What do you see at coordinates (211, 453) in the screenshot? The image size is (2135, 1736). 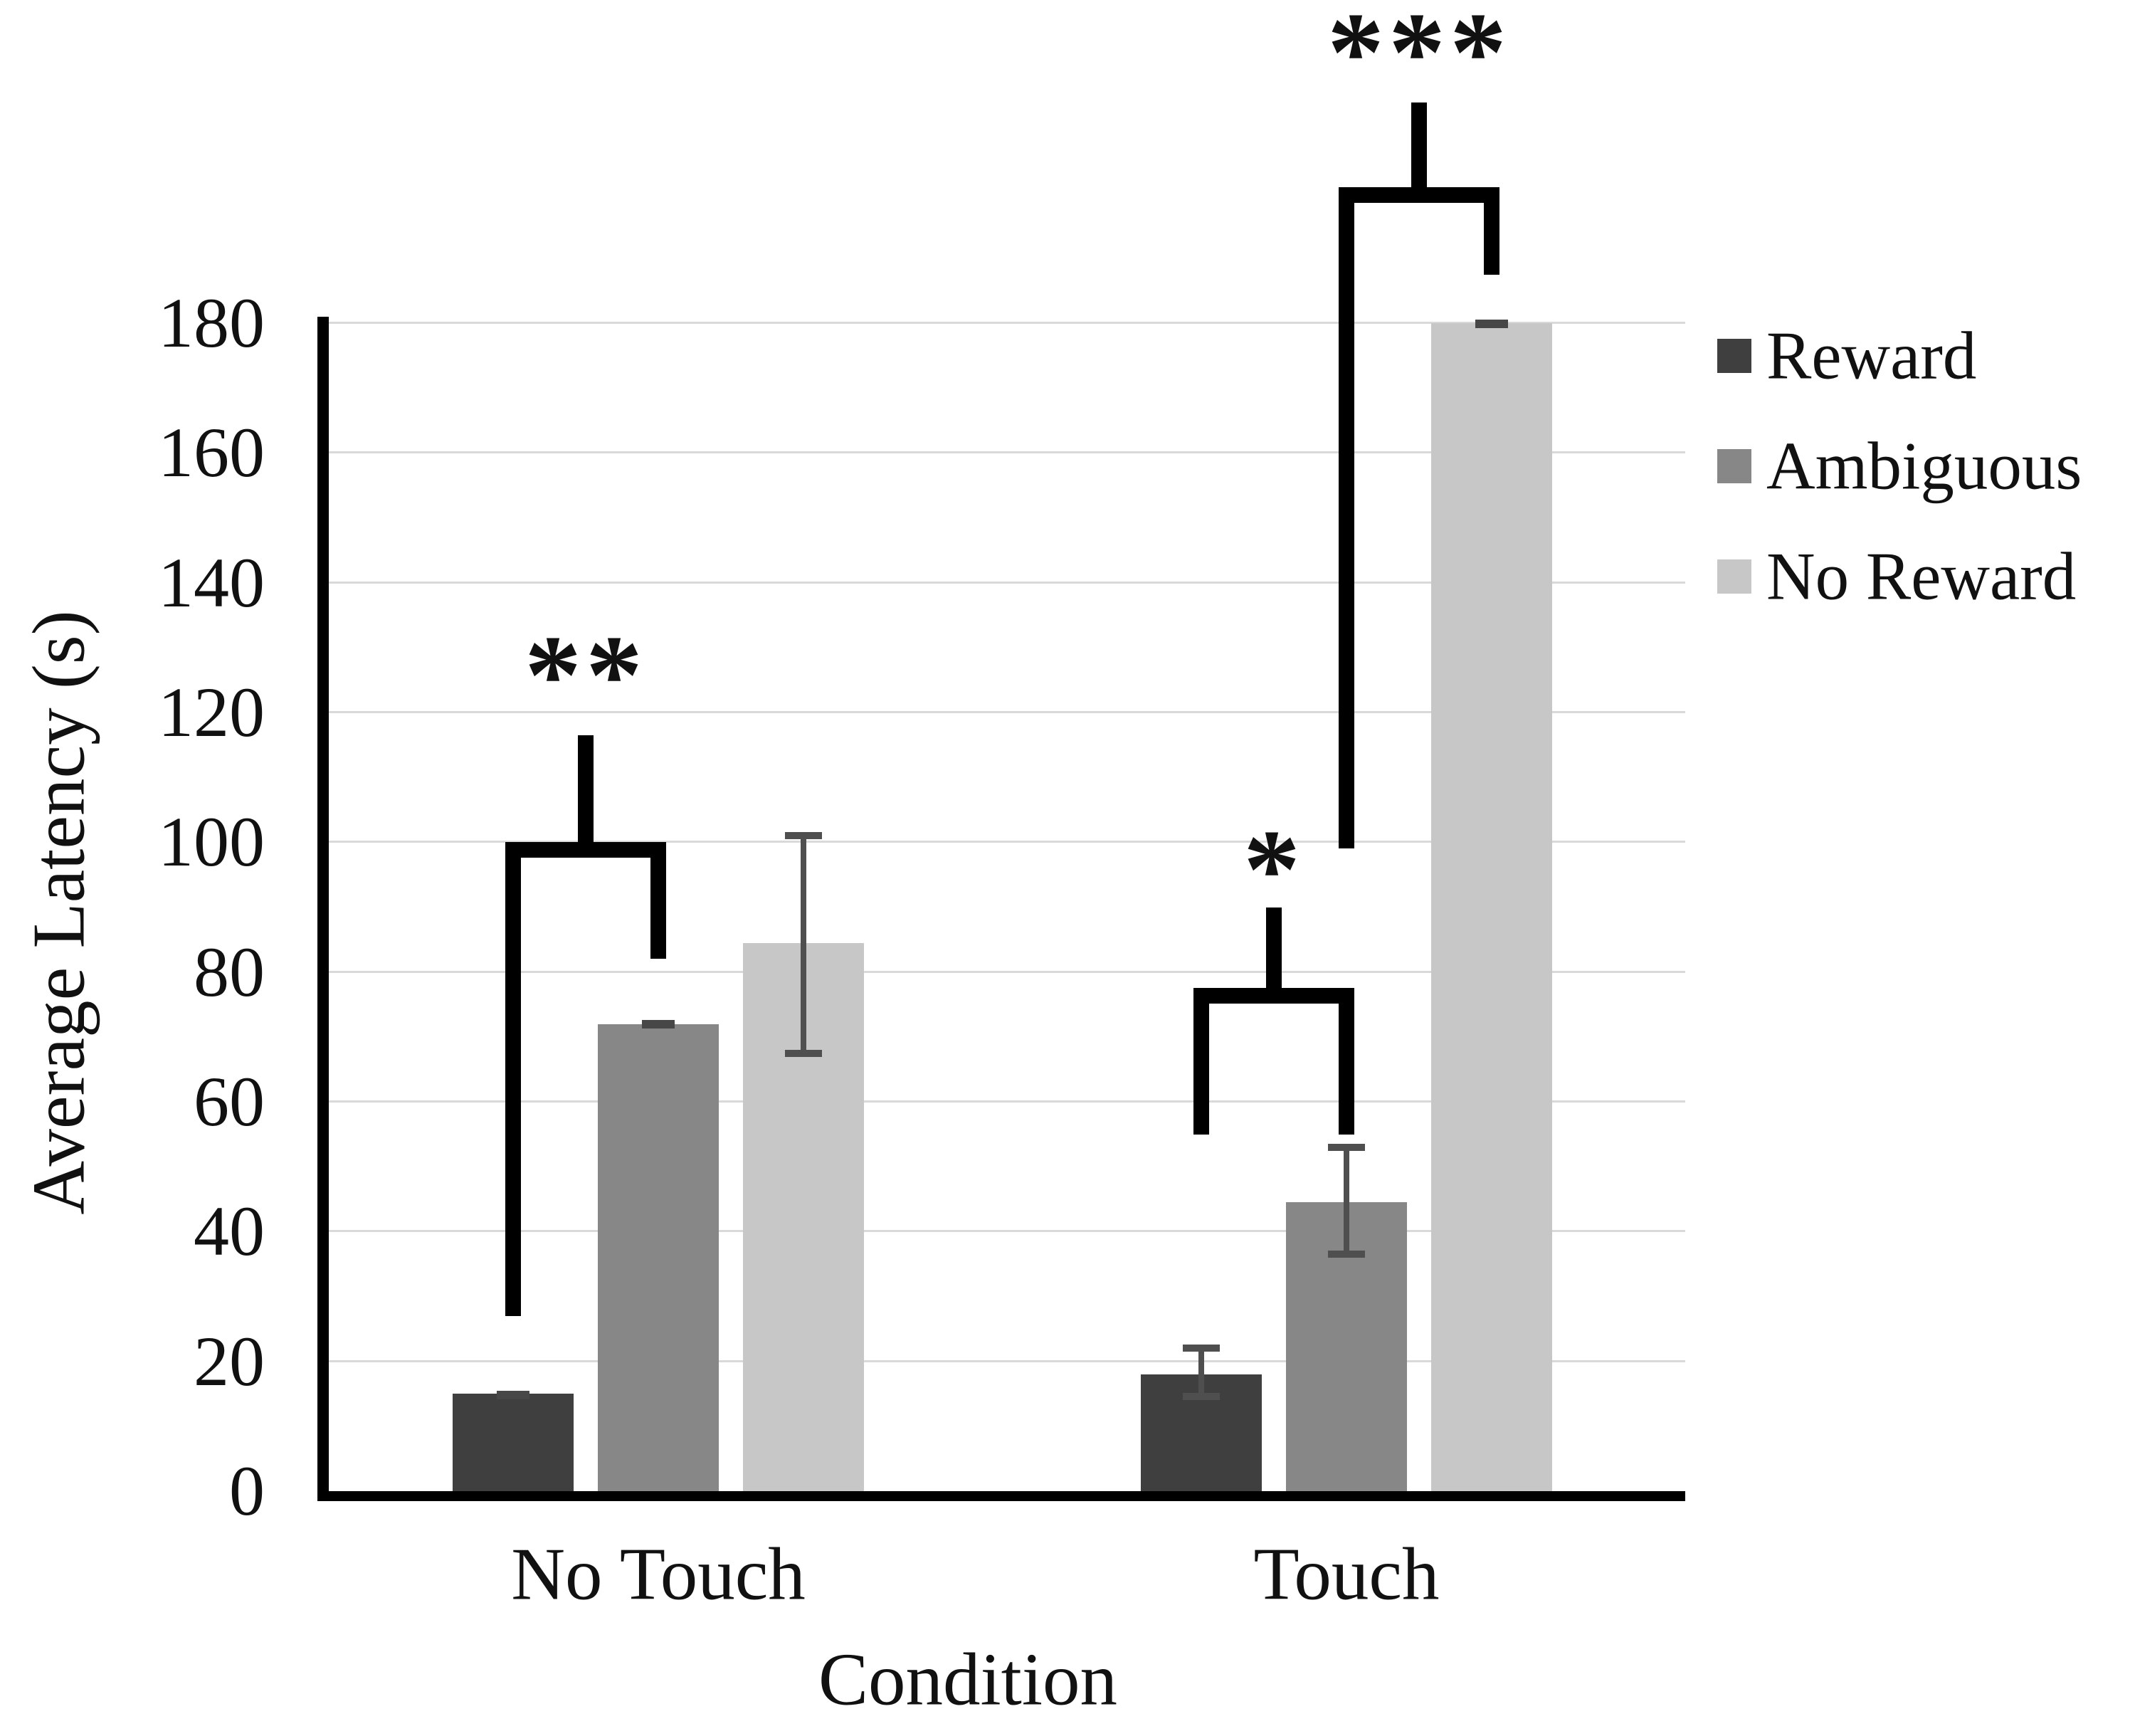 I see `y-tick-label: 160` at bounding box center [211, 453].